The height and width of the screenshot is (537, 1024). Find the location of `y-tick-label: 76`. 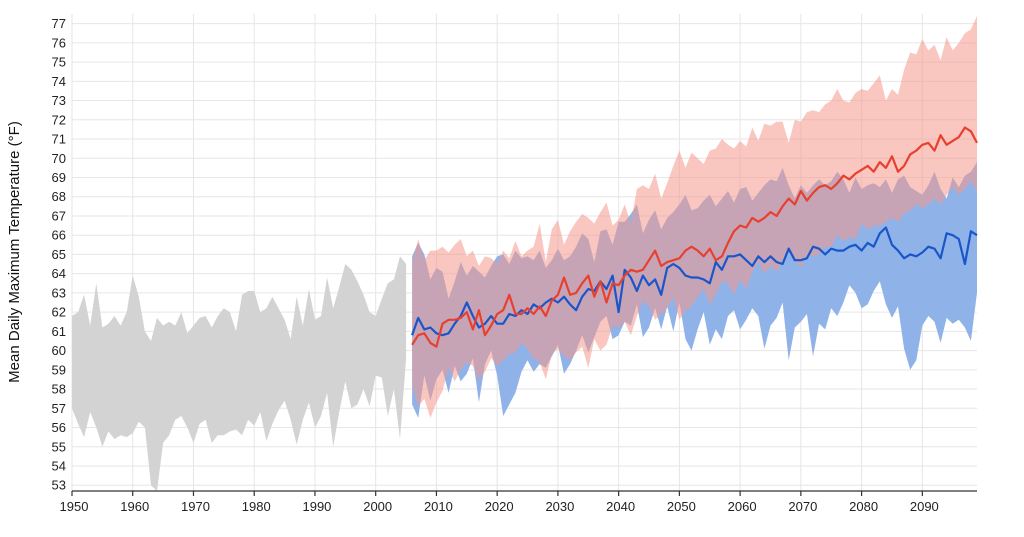

y-tick-label: 76 is located at coordinates (59, 42).